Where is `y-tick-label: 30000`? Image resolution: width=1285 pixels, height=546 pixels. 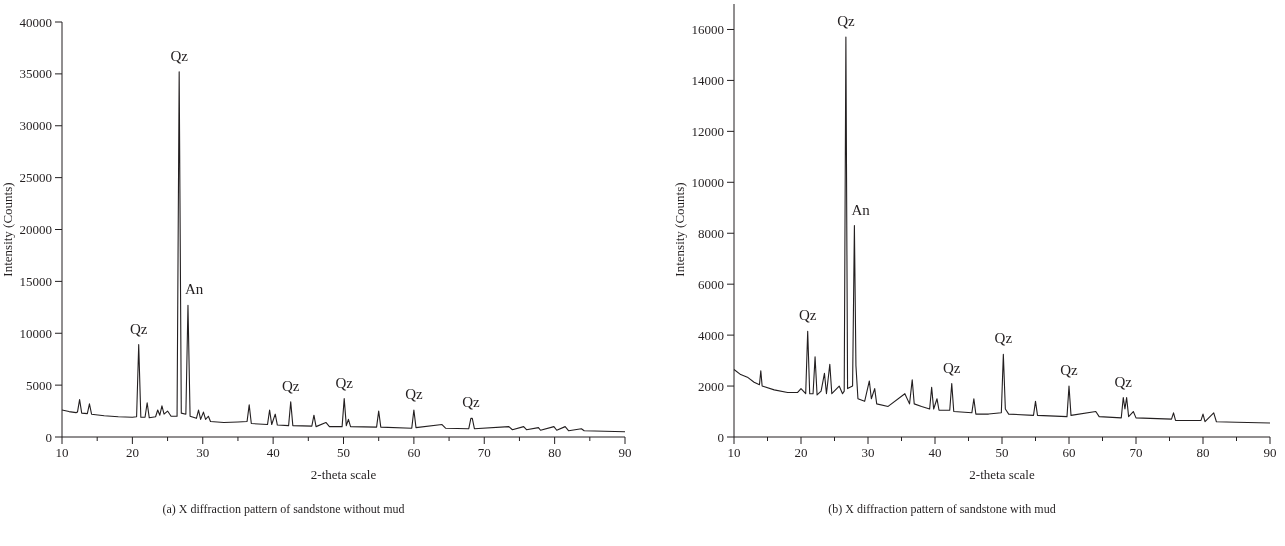 y-tick-label: 30000 is located at coordinates (35, 126).